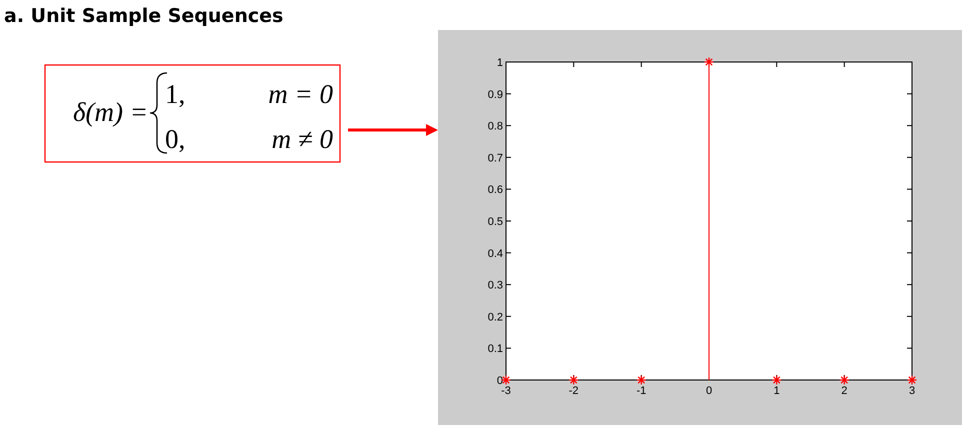 This screenshot has width=965, height=431. I want to click on text: m = 0, so click(301, 94).